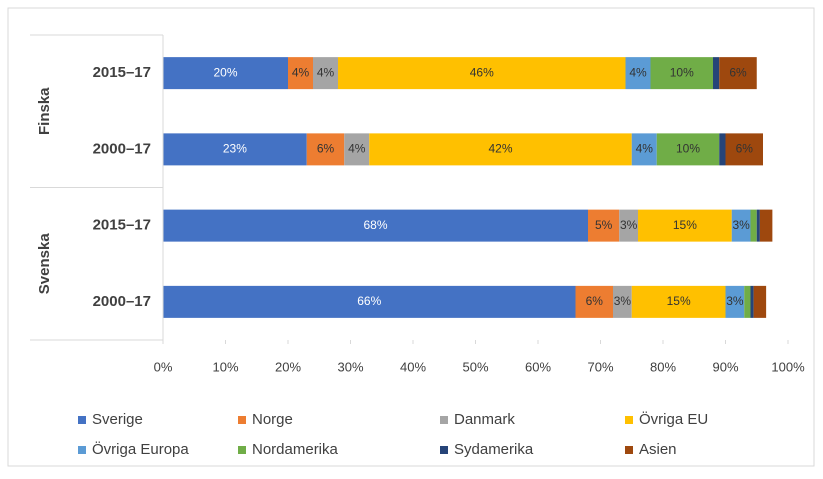 This screenshot has height=479, width=823. Describe the element at coordinates (413, 366) in the screenshot. I see `x-tick-label: 40%` at that location.